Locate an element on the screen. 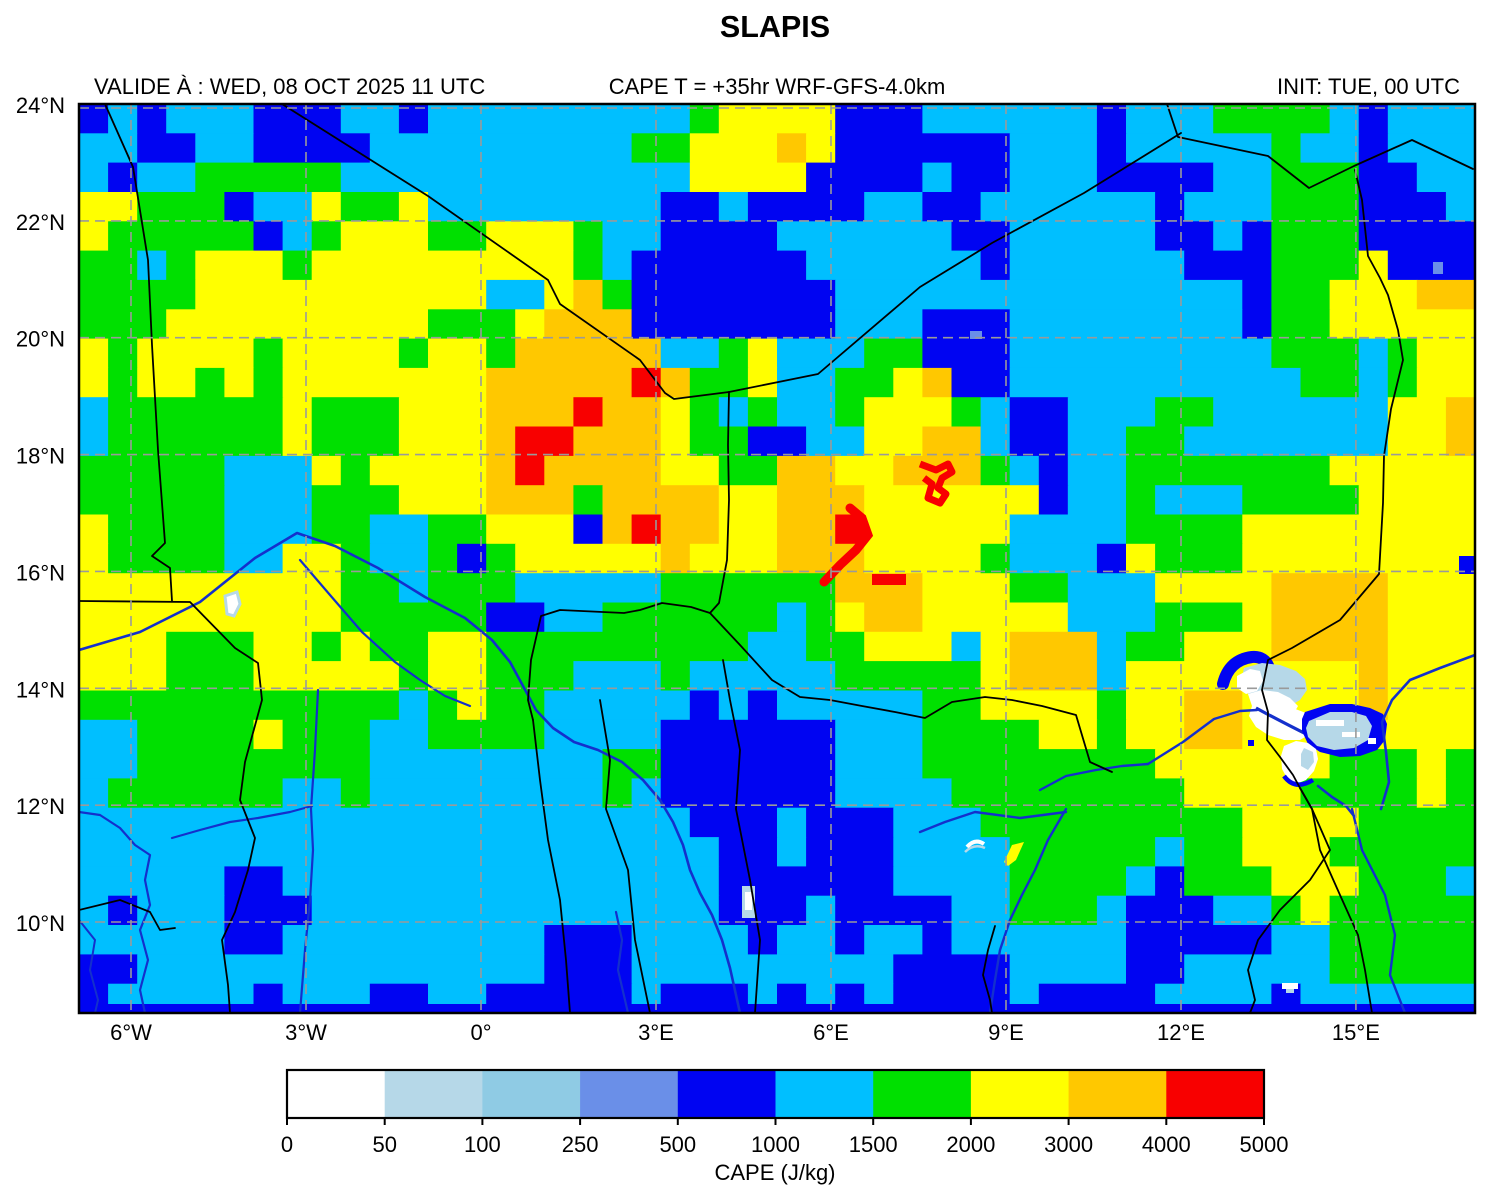 The height and width of the screenshot is (1197, 1488). svg-text: 0° is located at coordinates (480, 1032).